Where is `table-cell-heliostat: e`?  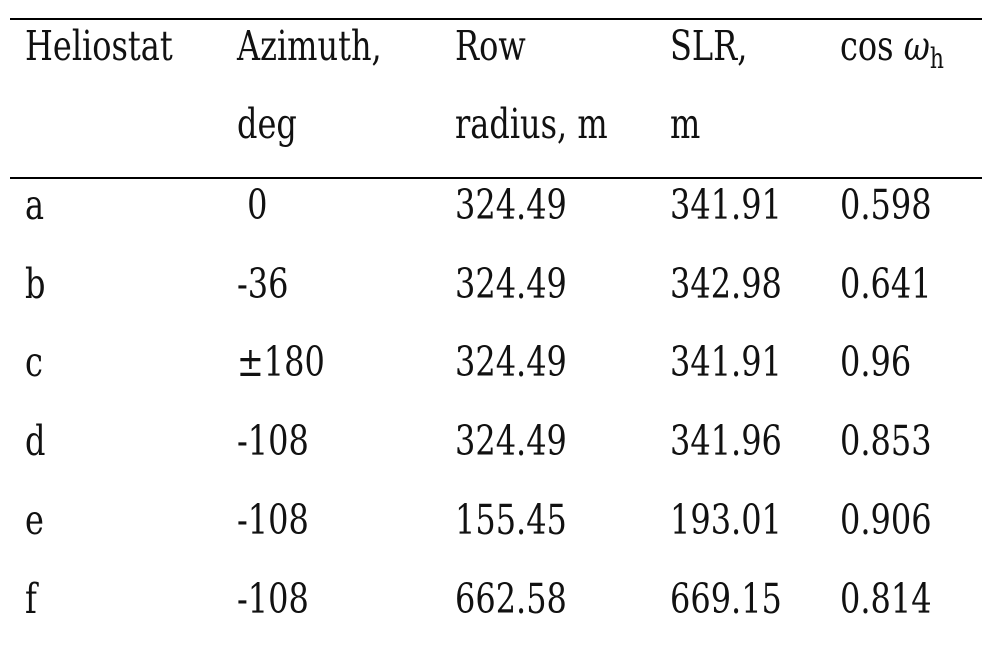
table-cell-heliostat: e is located at coordinates (34, 520).